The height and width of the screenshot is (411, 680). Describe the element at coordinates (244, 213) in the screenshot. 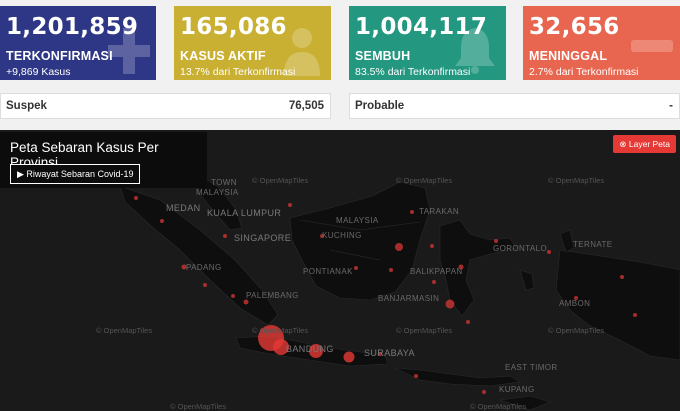

I see `city-label: KUALA LUMPUR` at that location.